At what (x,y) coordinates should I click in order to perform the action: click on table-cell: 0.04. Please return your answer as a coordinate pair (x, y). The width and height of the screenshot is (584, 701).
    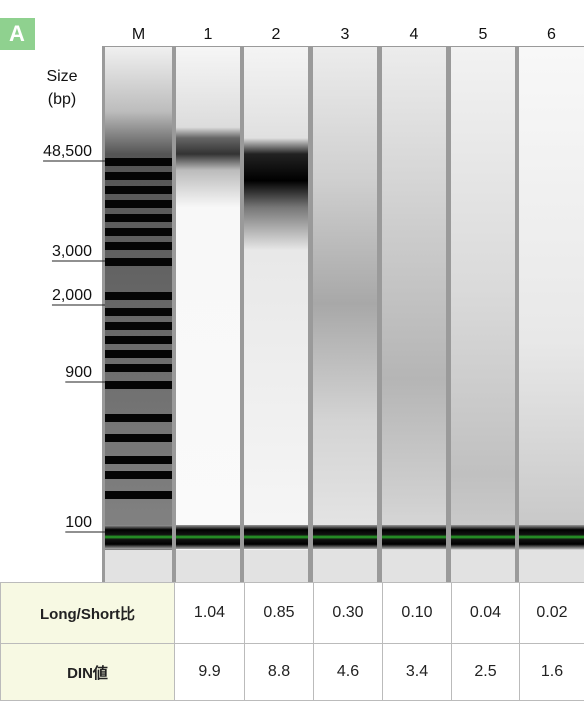
    Looking at the image, I should click on (486, 613).